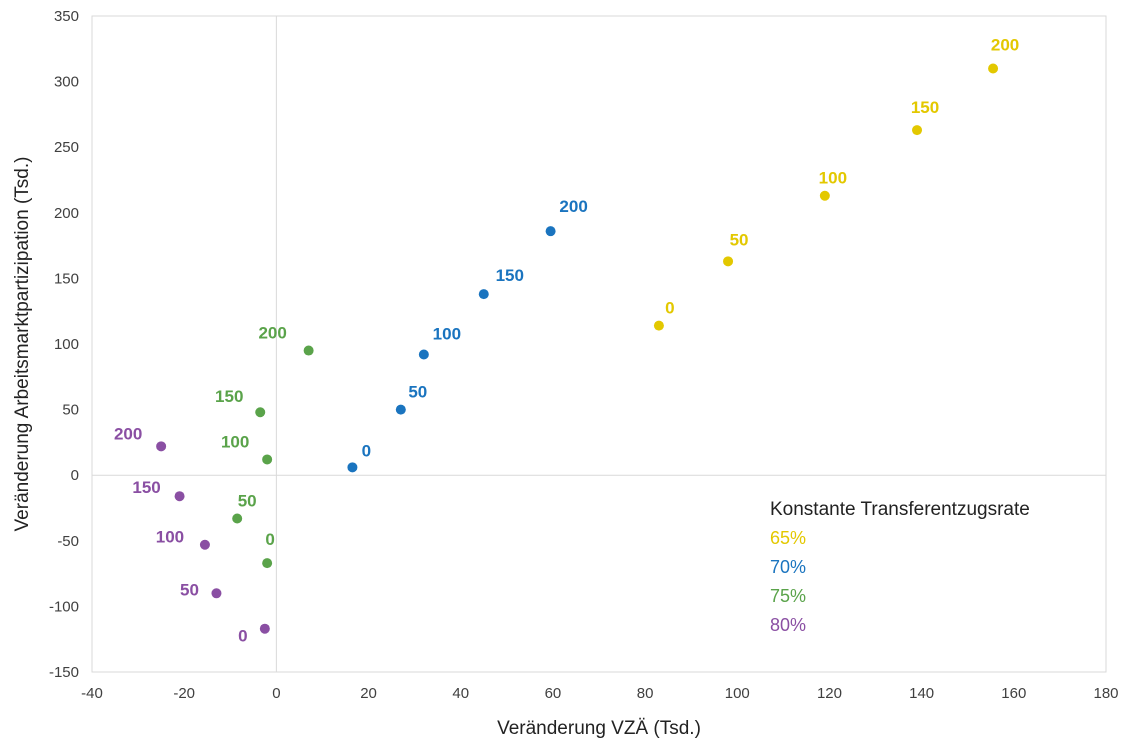  Describe the element at coordinates (788, 596) in the screenshot. I see `legend-entry: 75%` at that location.